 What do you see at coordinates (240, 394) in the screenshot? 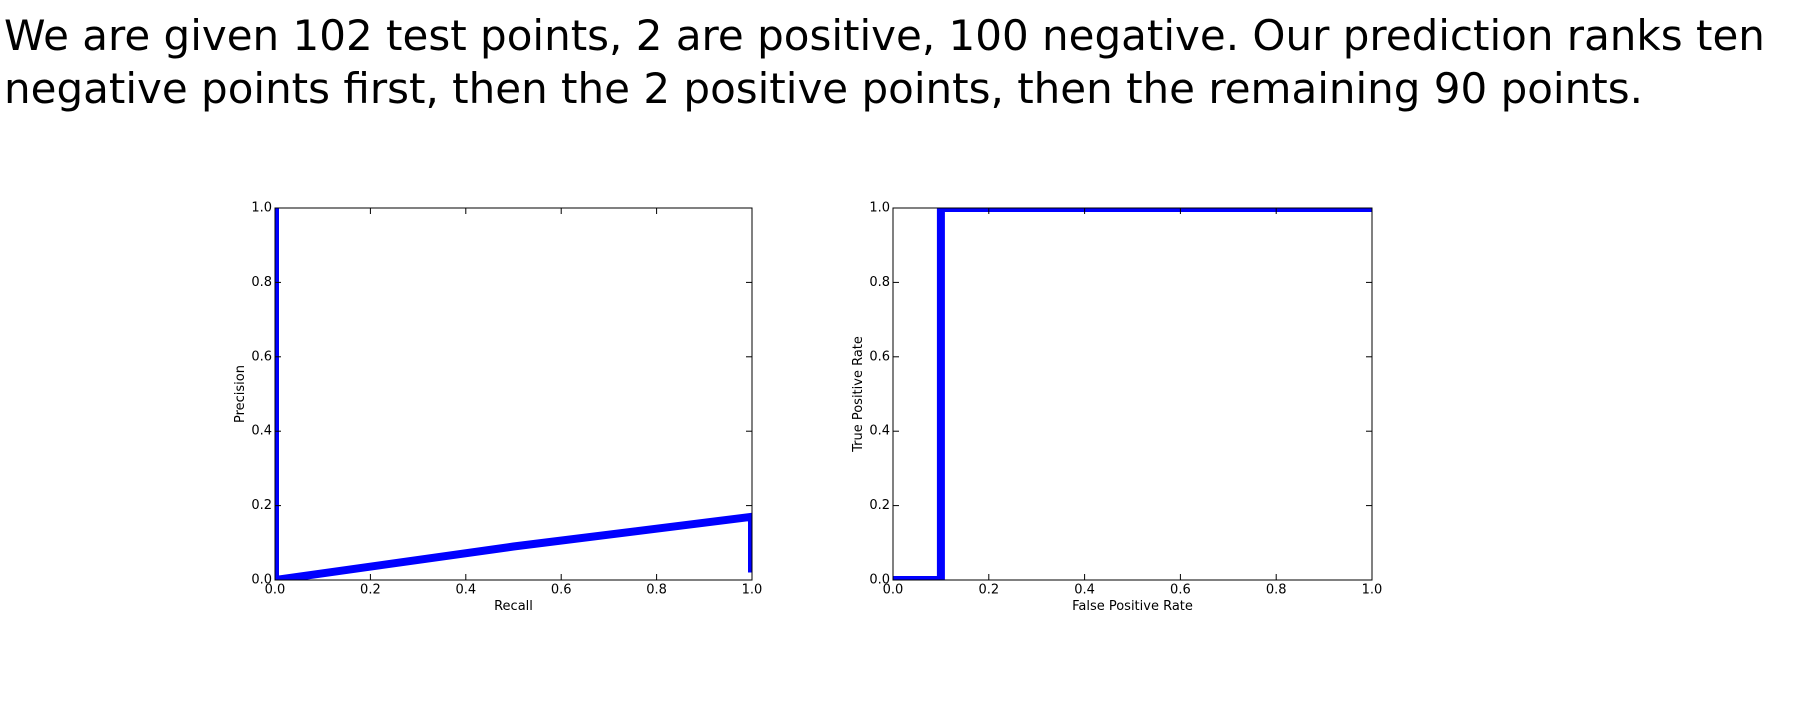
I see `y-axis-label: Precision` at bounding box center [240, 394].